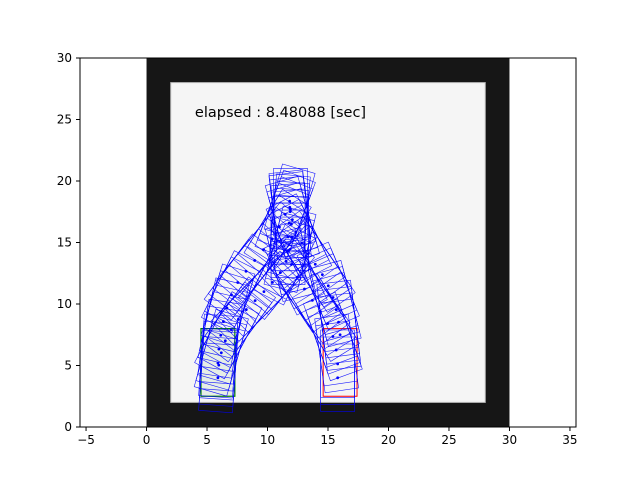 The height and width of the screenshot is (480, 640). Describe the element at coordinates (327, 440) in the screenshot. I see `x-tick-label: 15` at that location.